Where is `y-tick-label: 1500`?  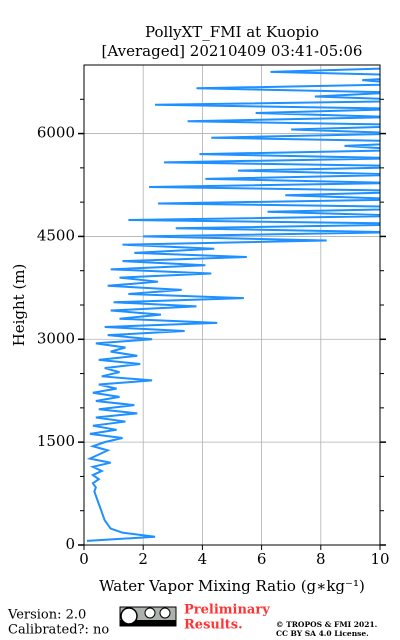
y-tick-label: 1500 is located at coordinates (56, 441).